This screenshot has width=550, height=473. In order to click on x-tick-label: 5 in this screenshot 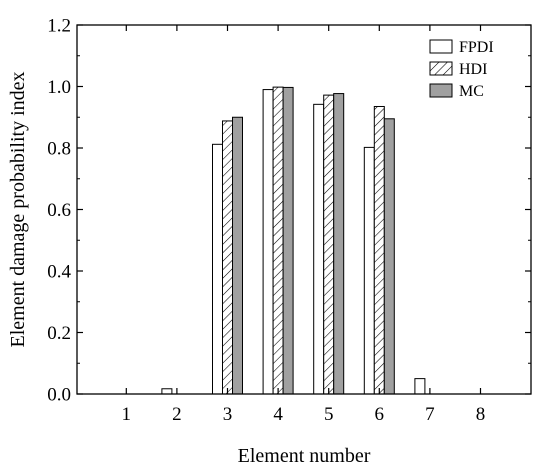, I will do `click(329, 414)`.